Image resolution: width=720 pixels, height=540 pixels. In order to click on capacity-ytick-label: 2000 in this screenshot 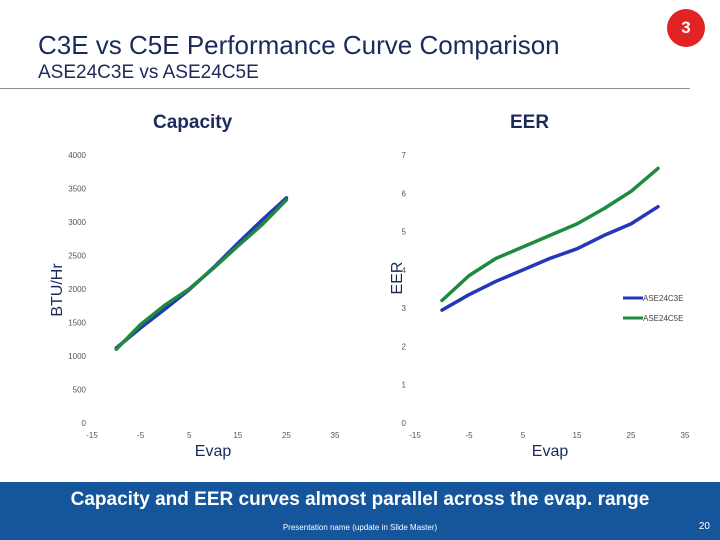, I will do `click(77, 289)`.